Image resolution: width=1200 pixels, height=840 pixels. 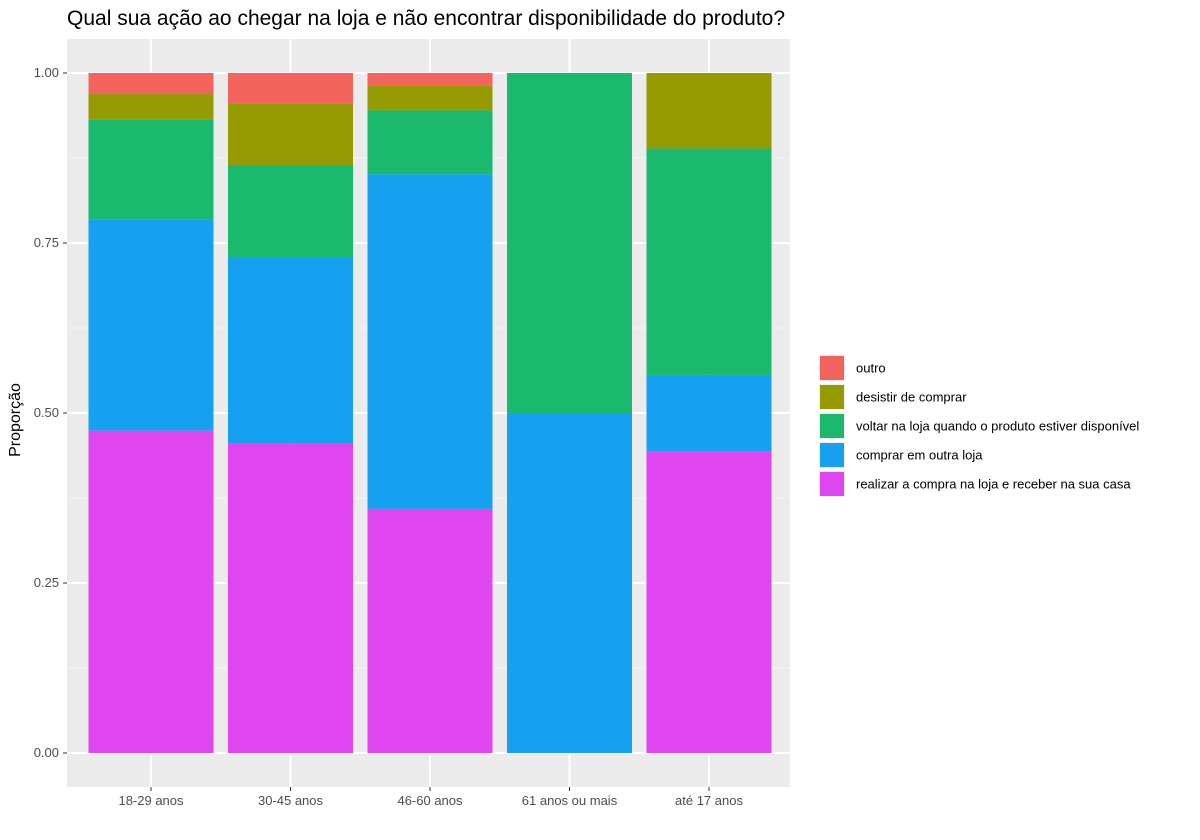 I want to click on y-tick-label: 0.50, so click(x=46, y=412).